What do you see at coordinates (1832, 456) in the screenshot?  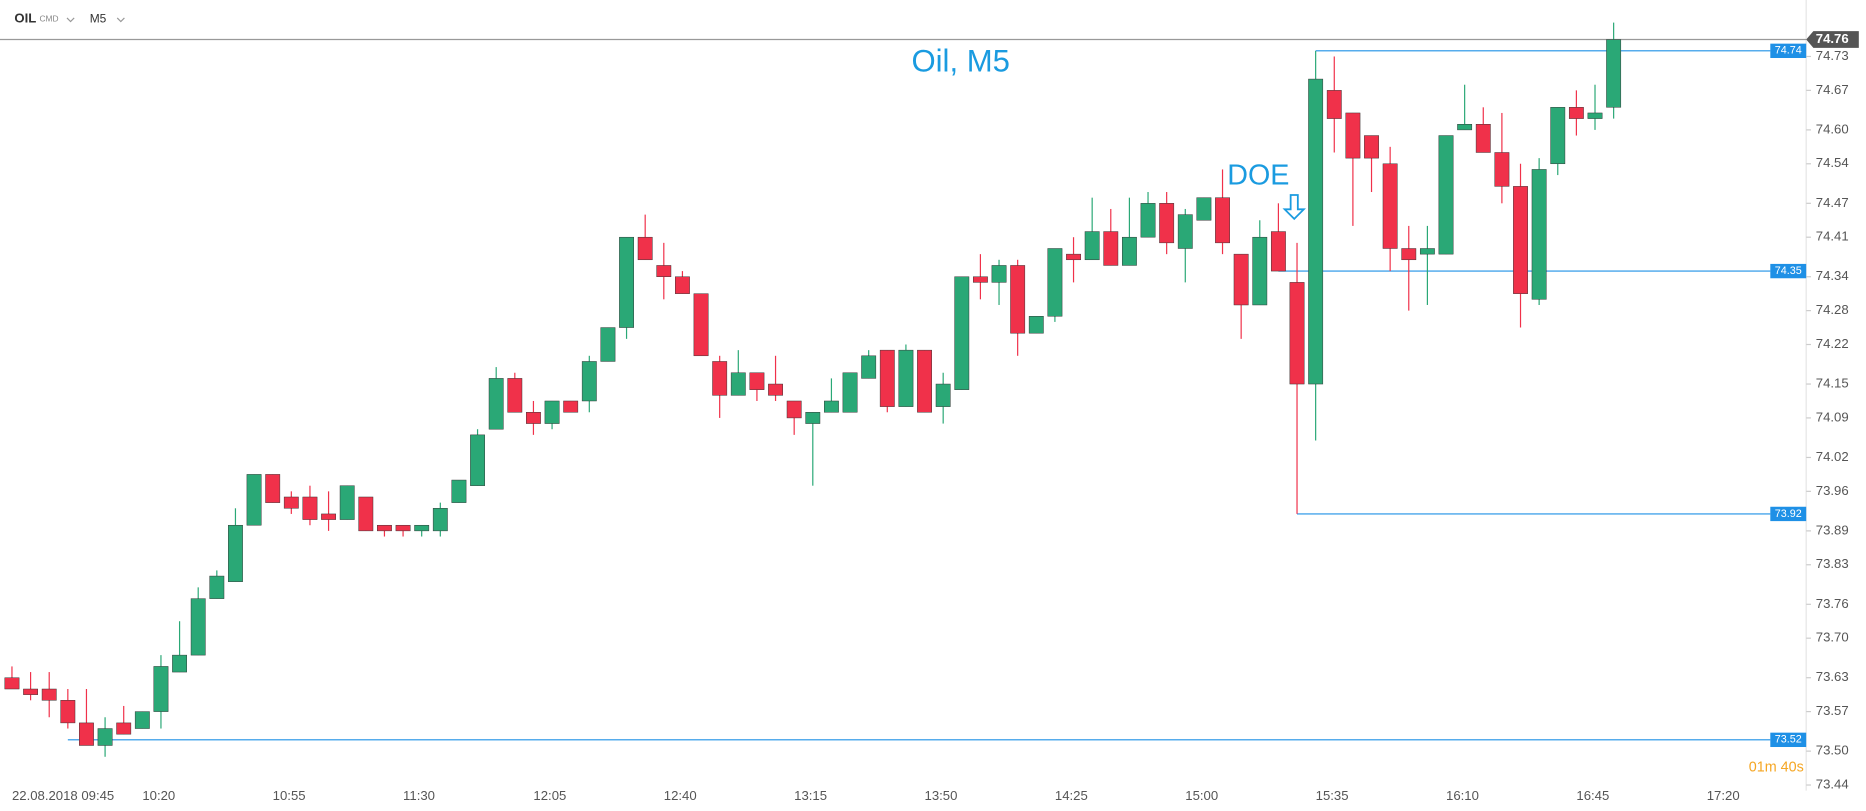 I see `y-tick-label: 74.02` at bounding box center [1832, 456].